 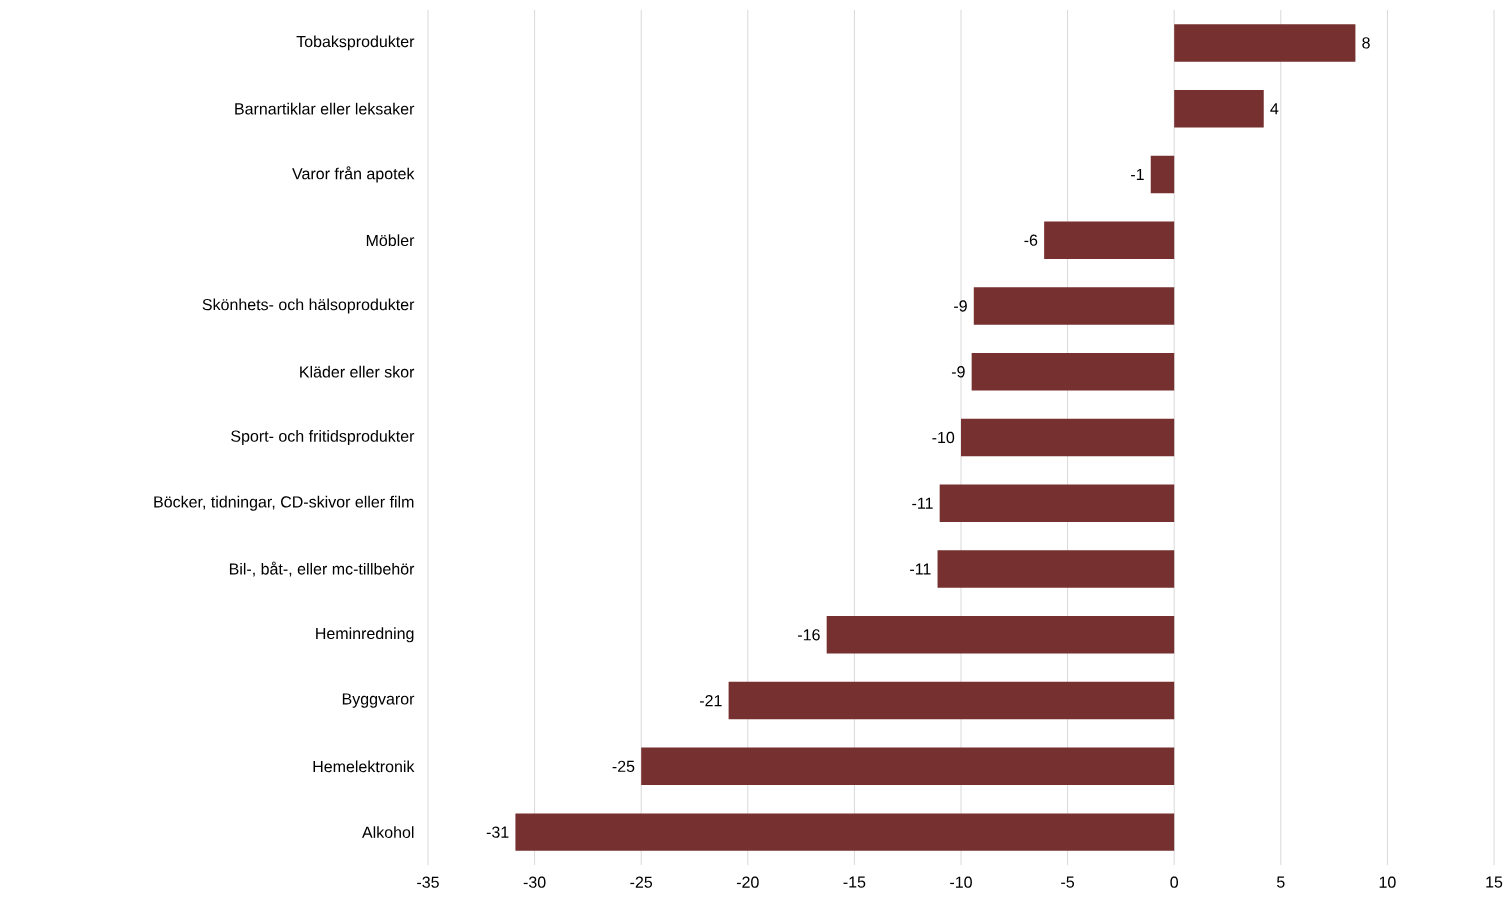 What do you see at coordinates (353, 174) in the screenshot?
I see `y-tick-label: Varor från apotek` at bounding box center [353, 174].